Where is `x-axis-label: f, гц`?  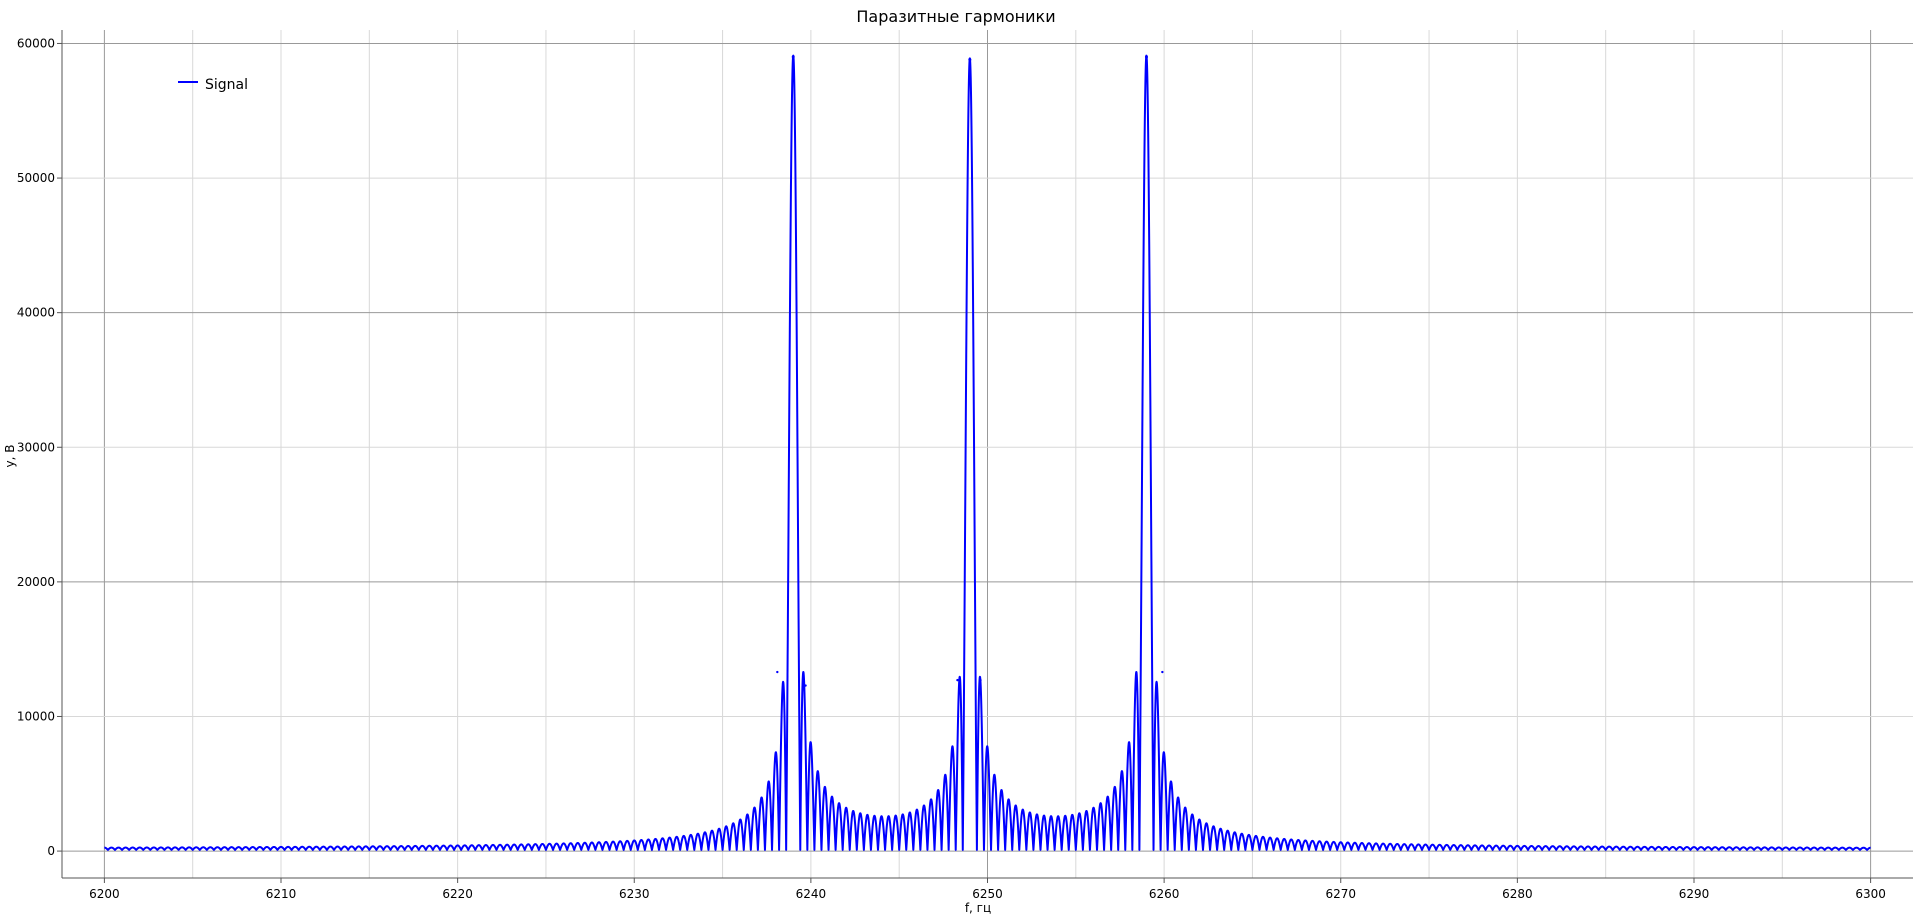
x-axis-label: f, гц is located at coordinates (978, 908).